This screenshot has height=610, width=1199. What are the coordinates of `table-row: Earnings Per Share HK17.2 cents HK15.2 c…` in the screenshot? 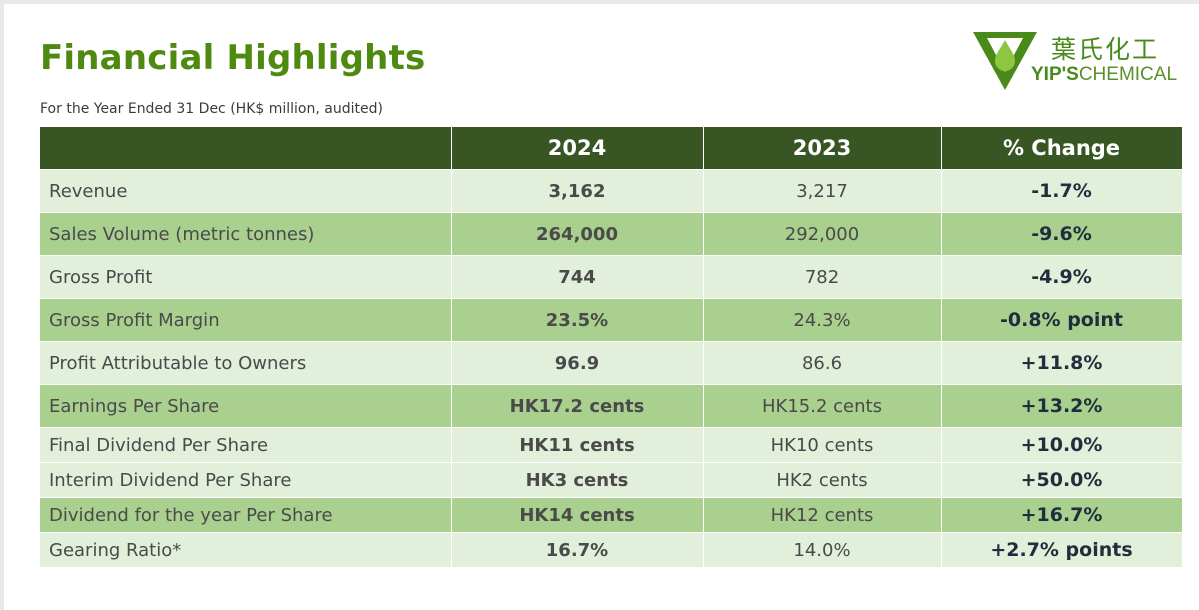 It's located at (611, 406).